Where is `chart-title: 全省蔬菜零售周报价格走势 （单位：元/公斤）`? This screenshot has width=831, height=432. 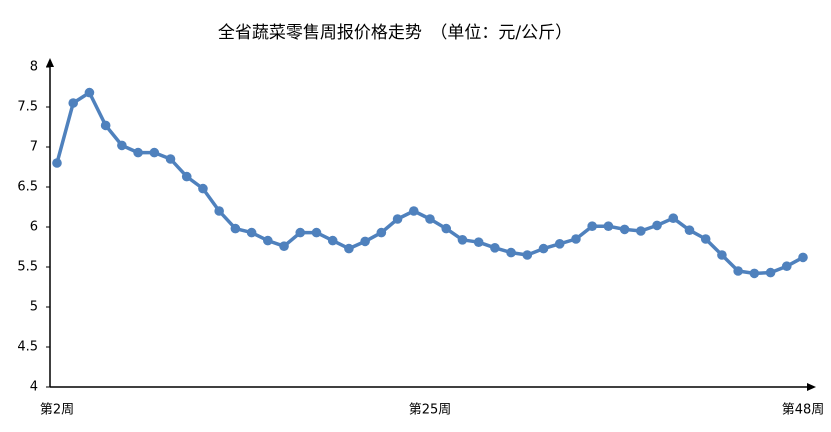 chart-title: 全省蔬菜零售周报价格走势 （单位：元/公斤） is located at coordinates (395, 33).